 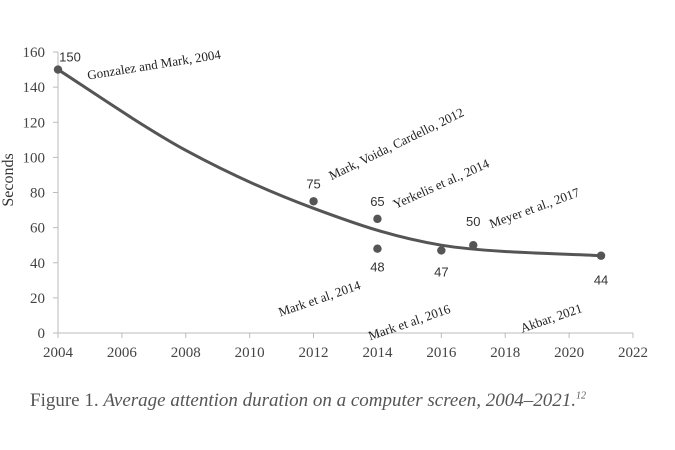 What do you see at coordinates (569, 353) in the screenshot?
I see `x-tick-label: 2020` at bounding box center [569, 353].